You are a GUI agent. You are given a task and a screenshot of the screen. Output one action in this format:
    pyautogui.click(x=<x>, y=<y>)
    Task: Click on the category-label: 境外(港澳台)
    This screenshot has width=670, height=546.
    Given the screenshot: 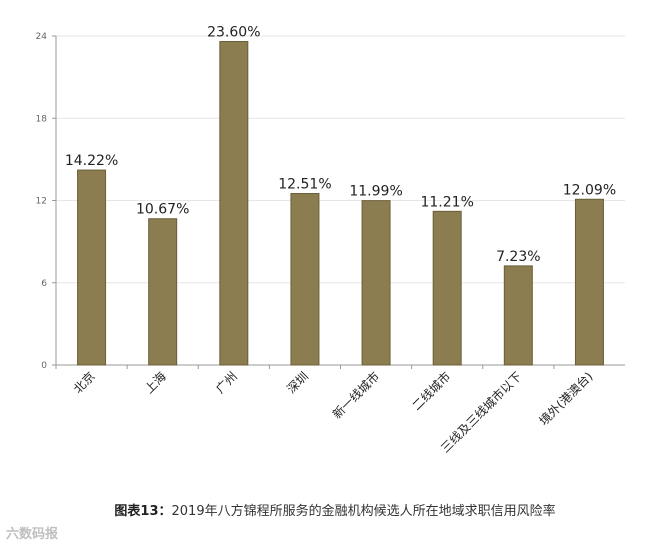 What is the action you would take?
    pyautogui.click(x=566, y=399)
    